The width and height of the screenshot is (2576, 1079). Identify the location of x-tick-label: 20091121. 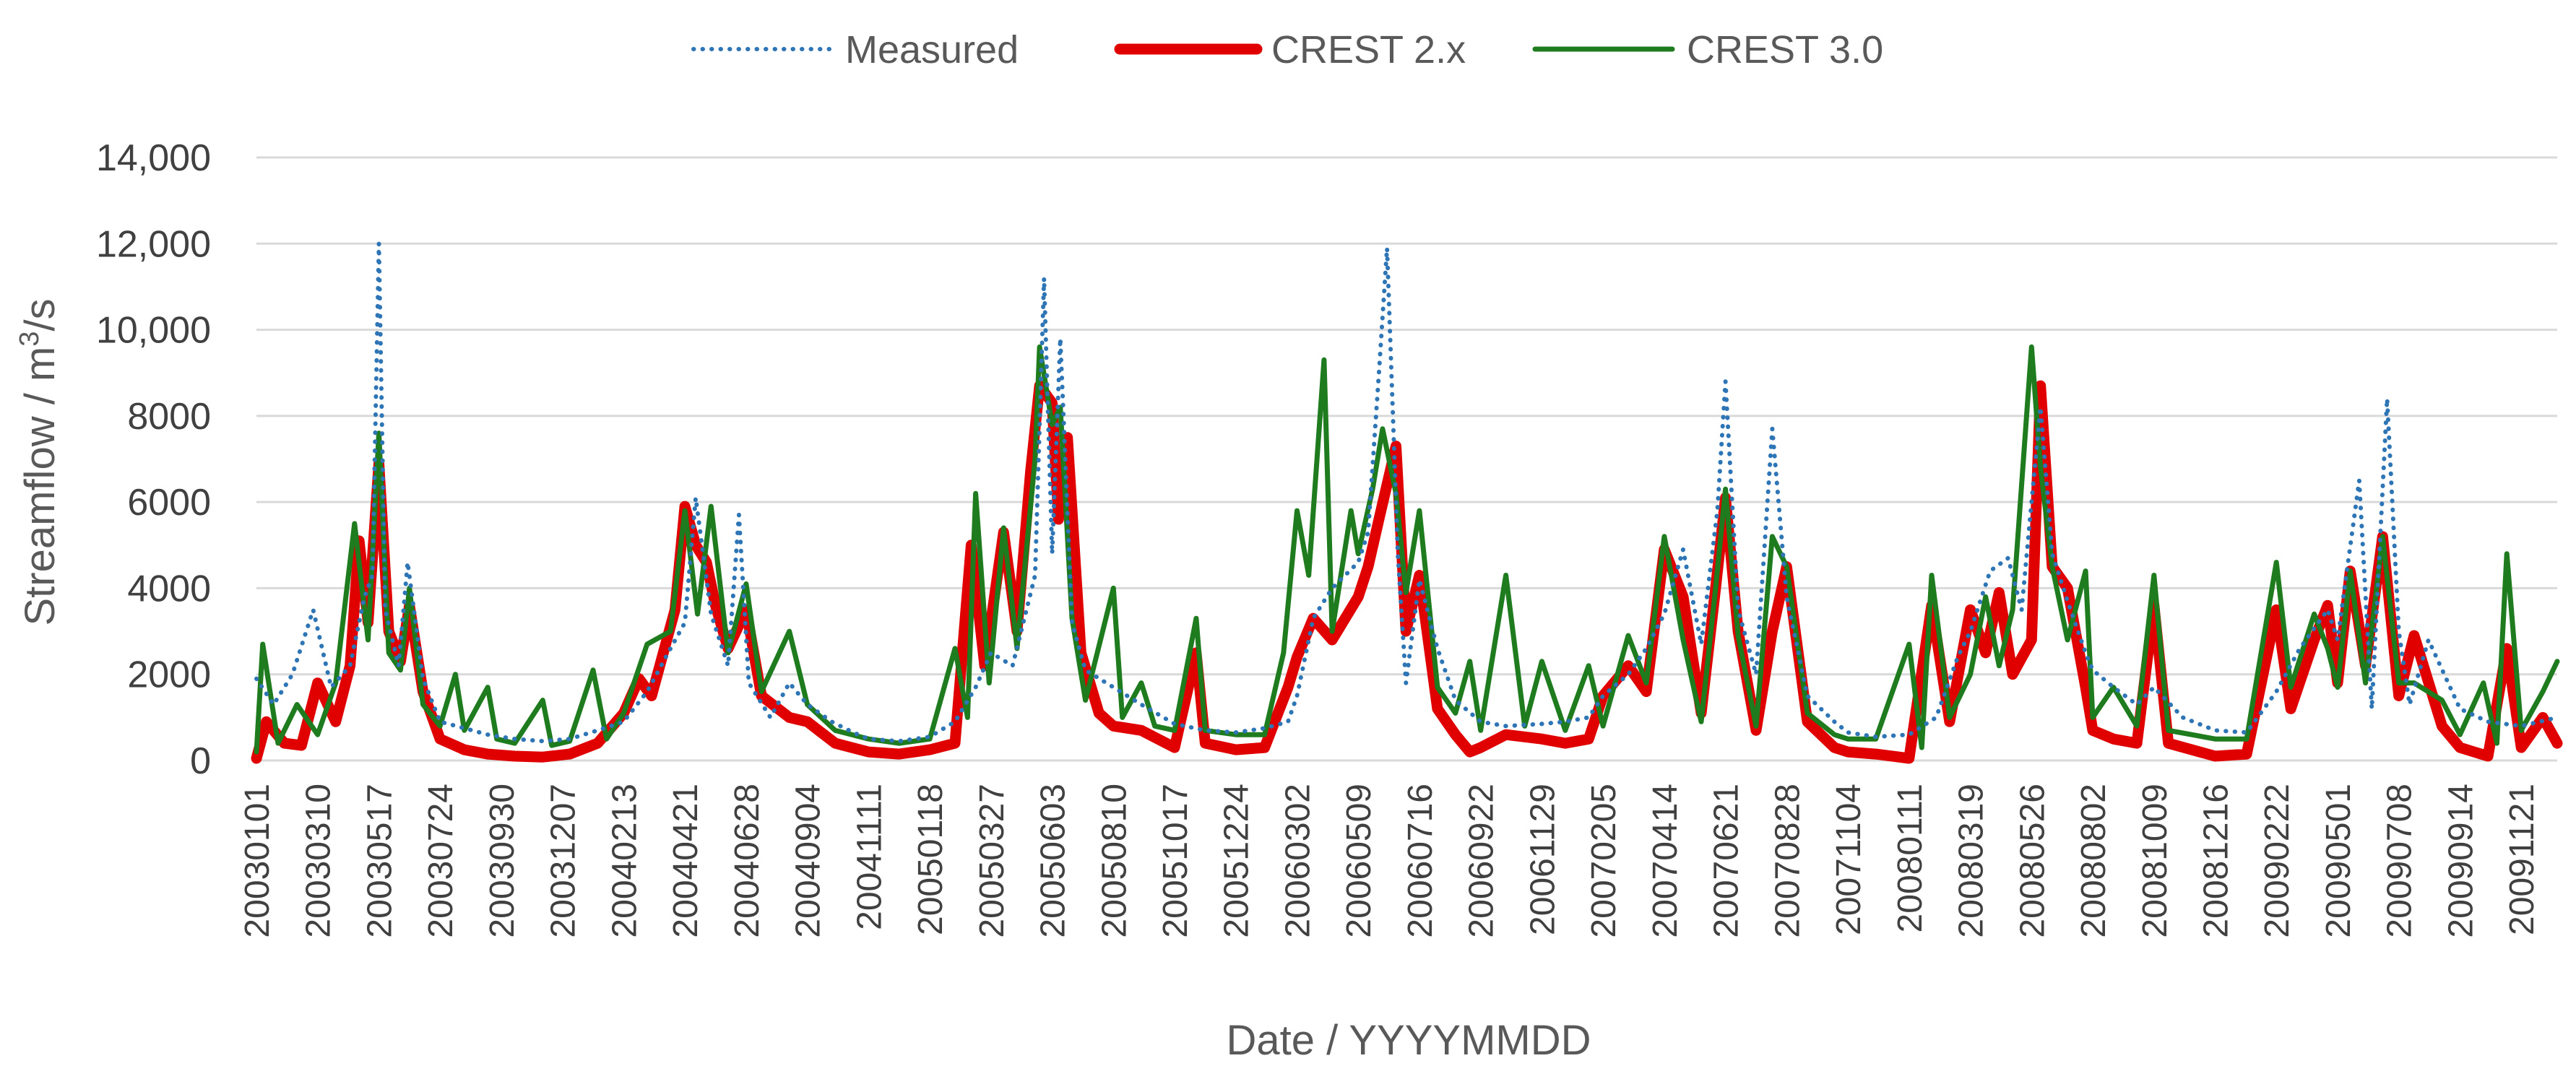
(2522, 859).